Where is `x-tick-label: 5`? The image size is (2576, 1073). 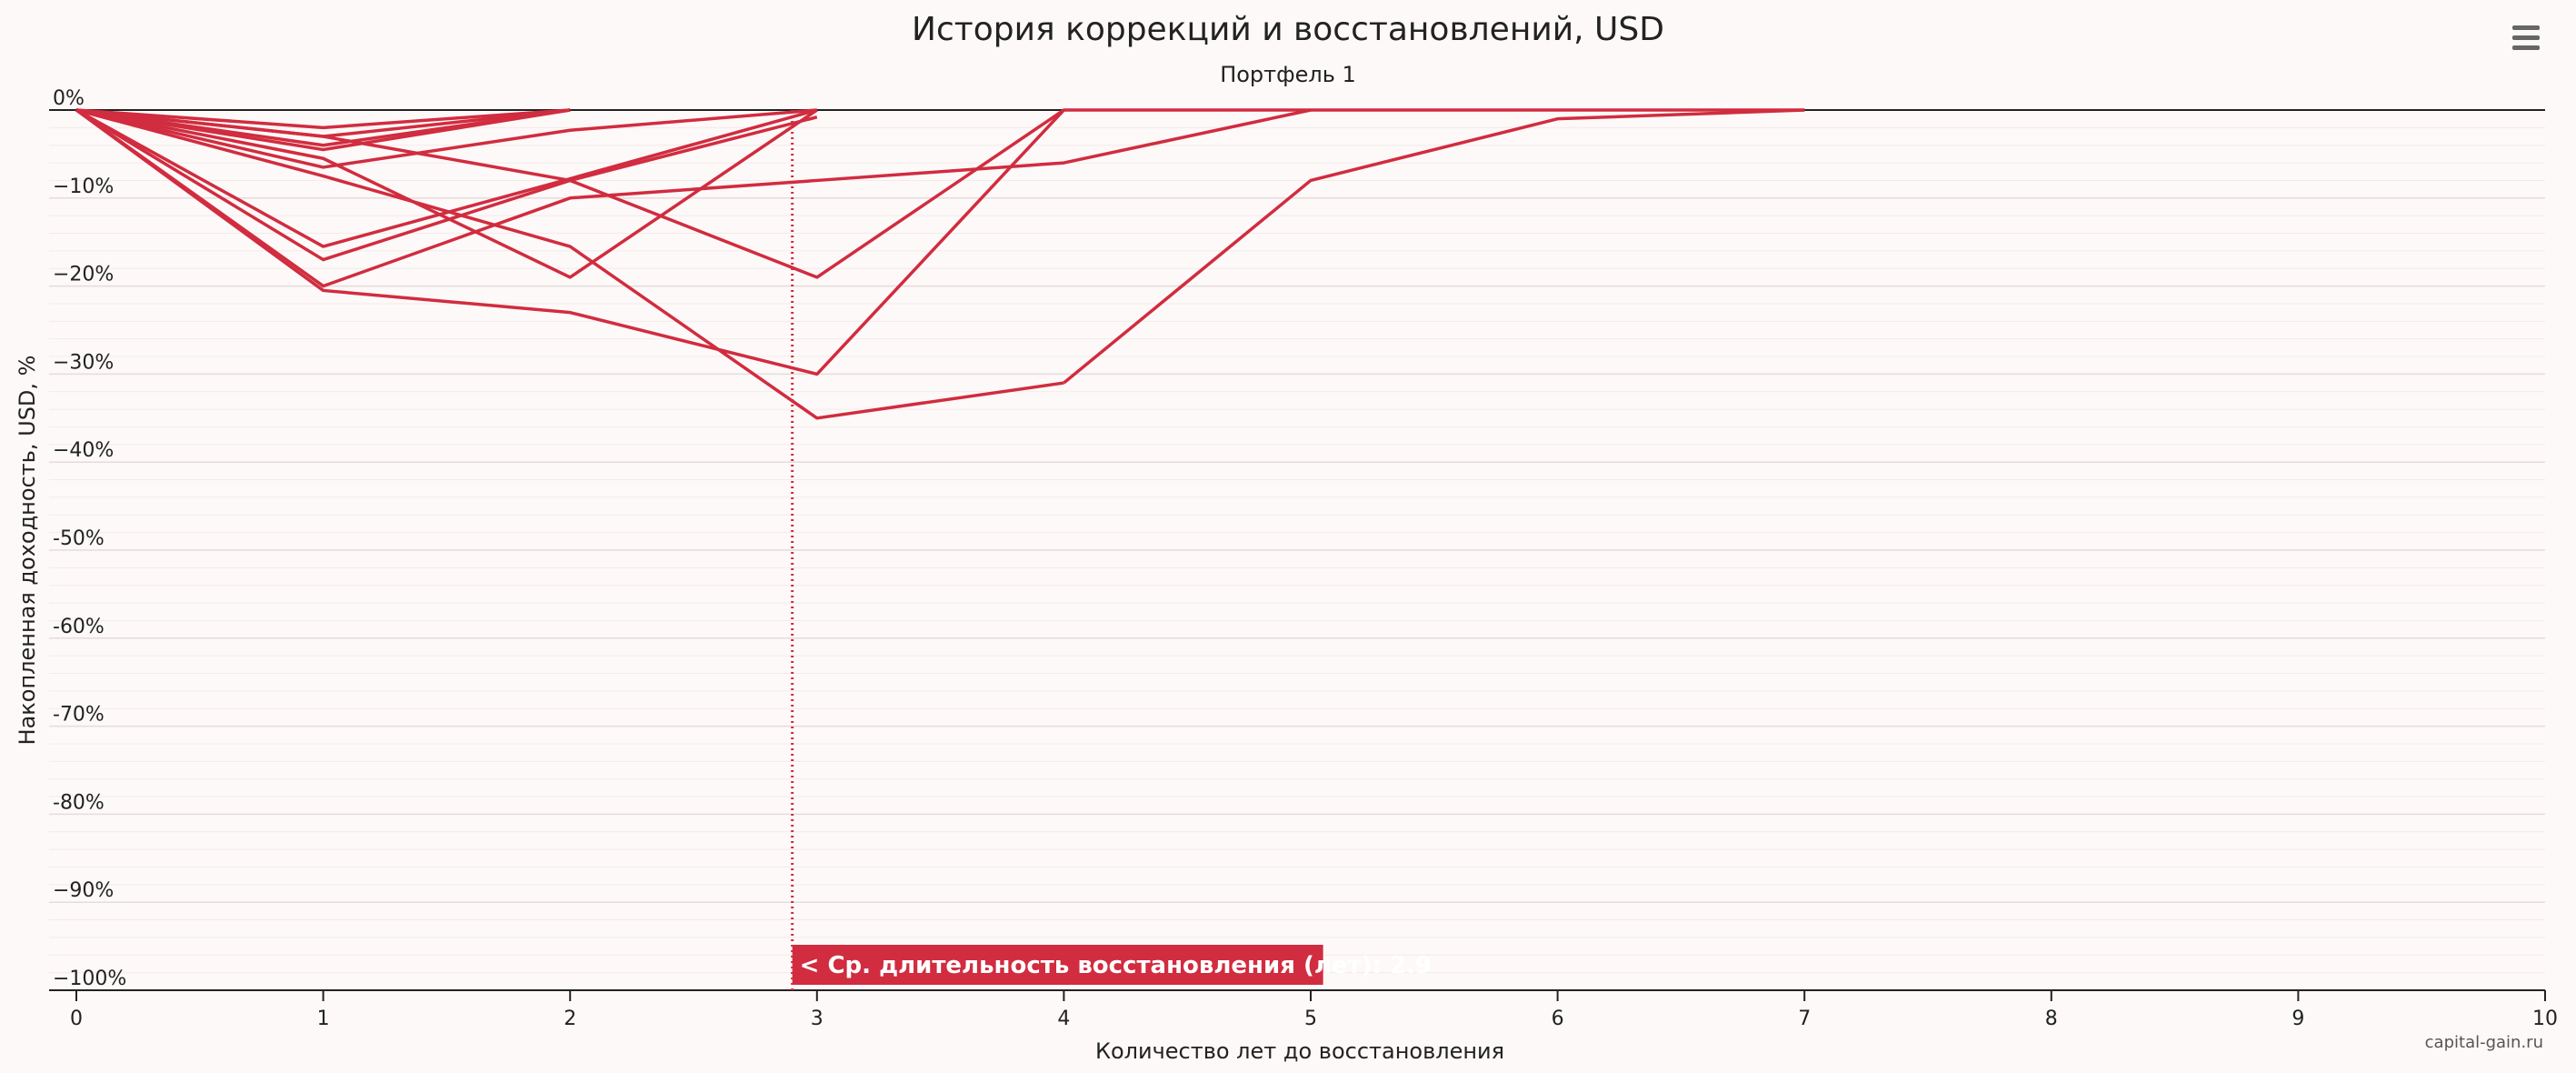 x-tick-label: 5 is located at coordinates (1311, 1019).